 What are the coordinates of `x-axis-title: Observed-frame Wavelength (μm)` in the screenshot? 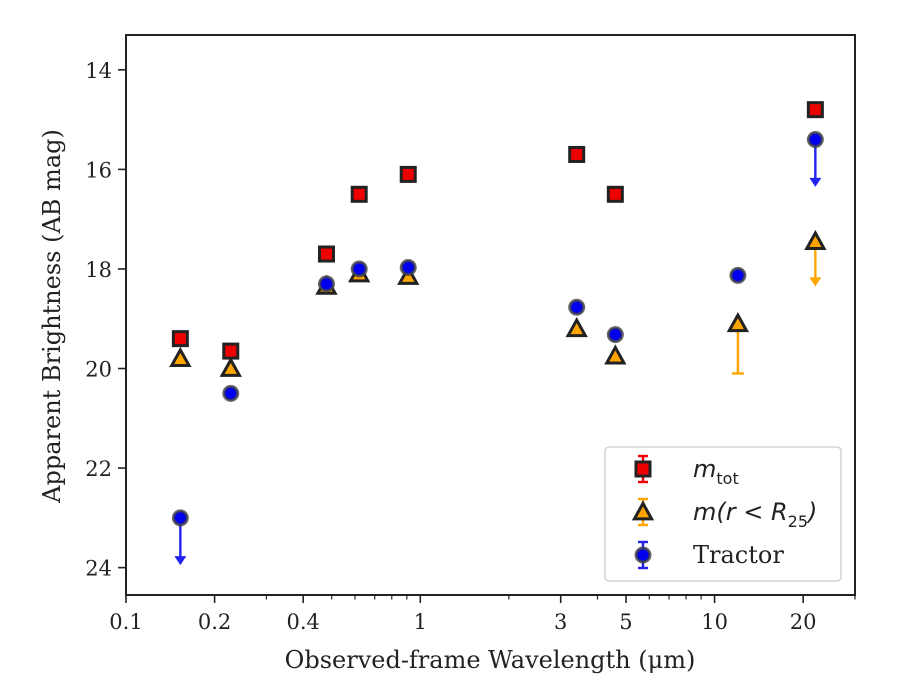 It's located at (490, 660).